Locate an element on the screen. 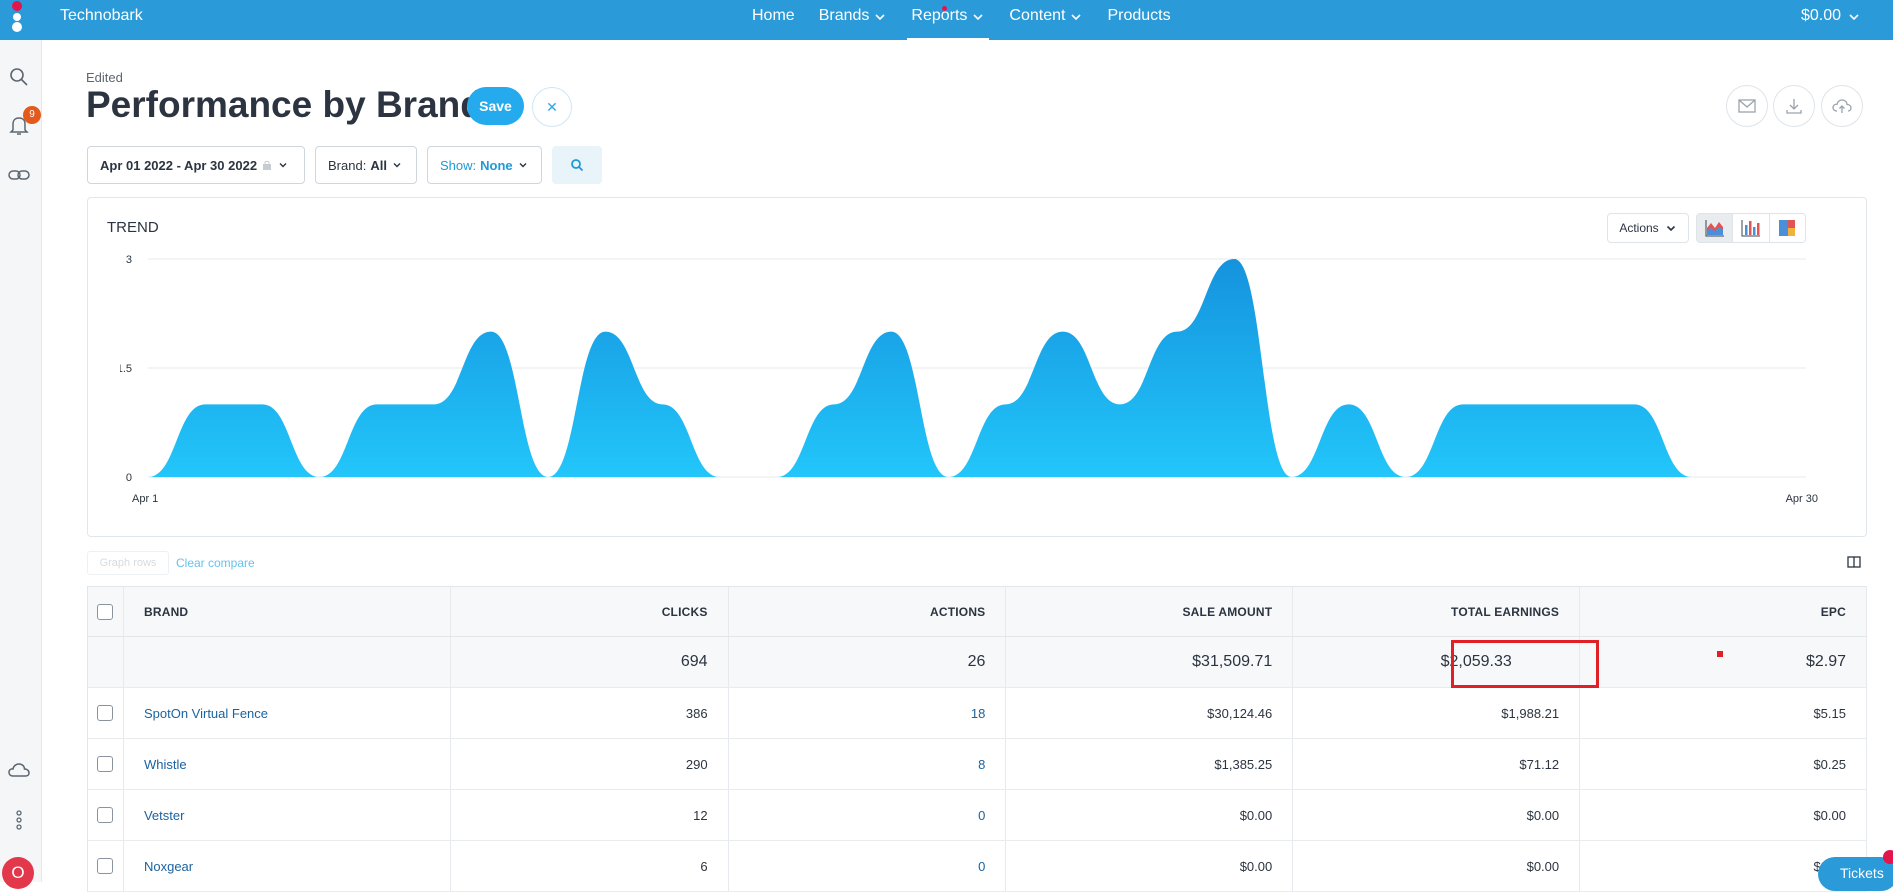 The height and width of the screenshot is (892, 1893). save-button: Save is located at coordinates (495, 106).